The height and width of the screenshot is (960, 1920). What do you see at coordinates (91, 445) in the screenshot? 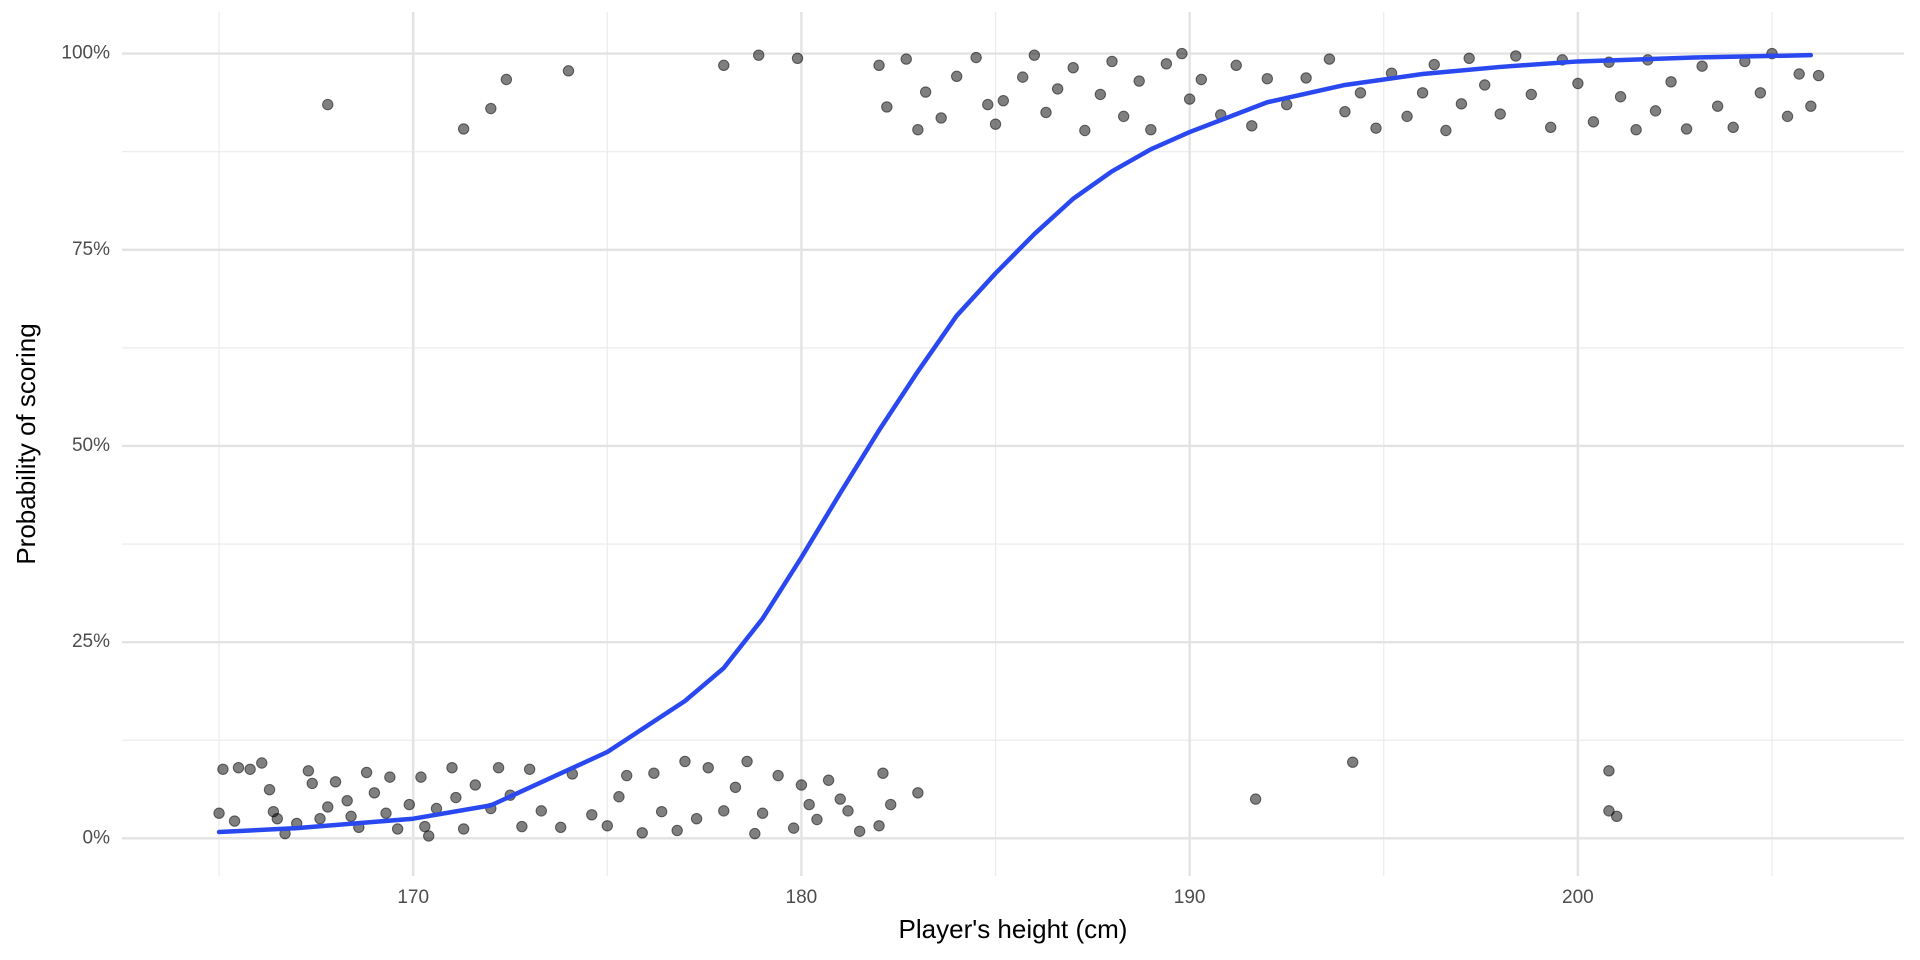
I see `y-tick-label: 50%` at bounding box center [91, 445].